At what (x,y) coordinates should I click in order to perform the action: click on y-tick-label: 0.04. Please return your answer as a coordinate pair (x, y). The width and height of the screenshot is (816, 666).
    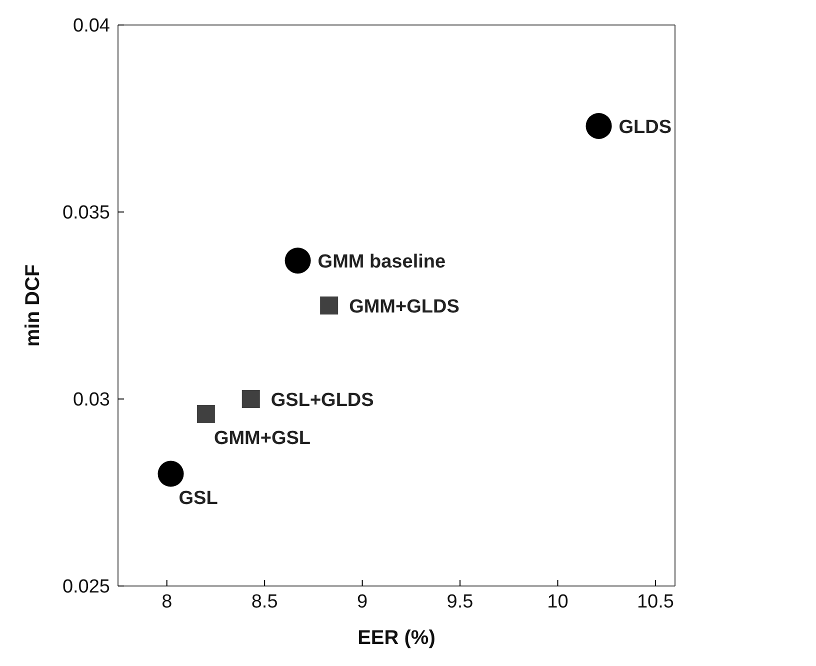
    Looking at the image, I should click on (91, 26).